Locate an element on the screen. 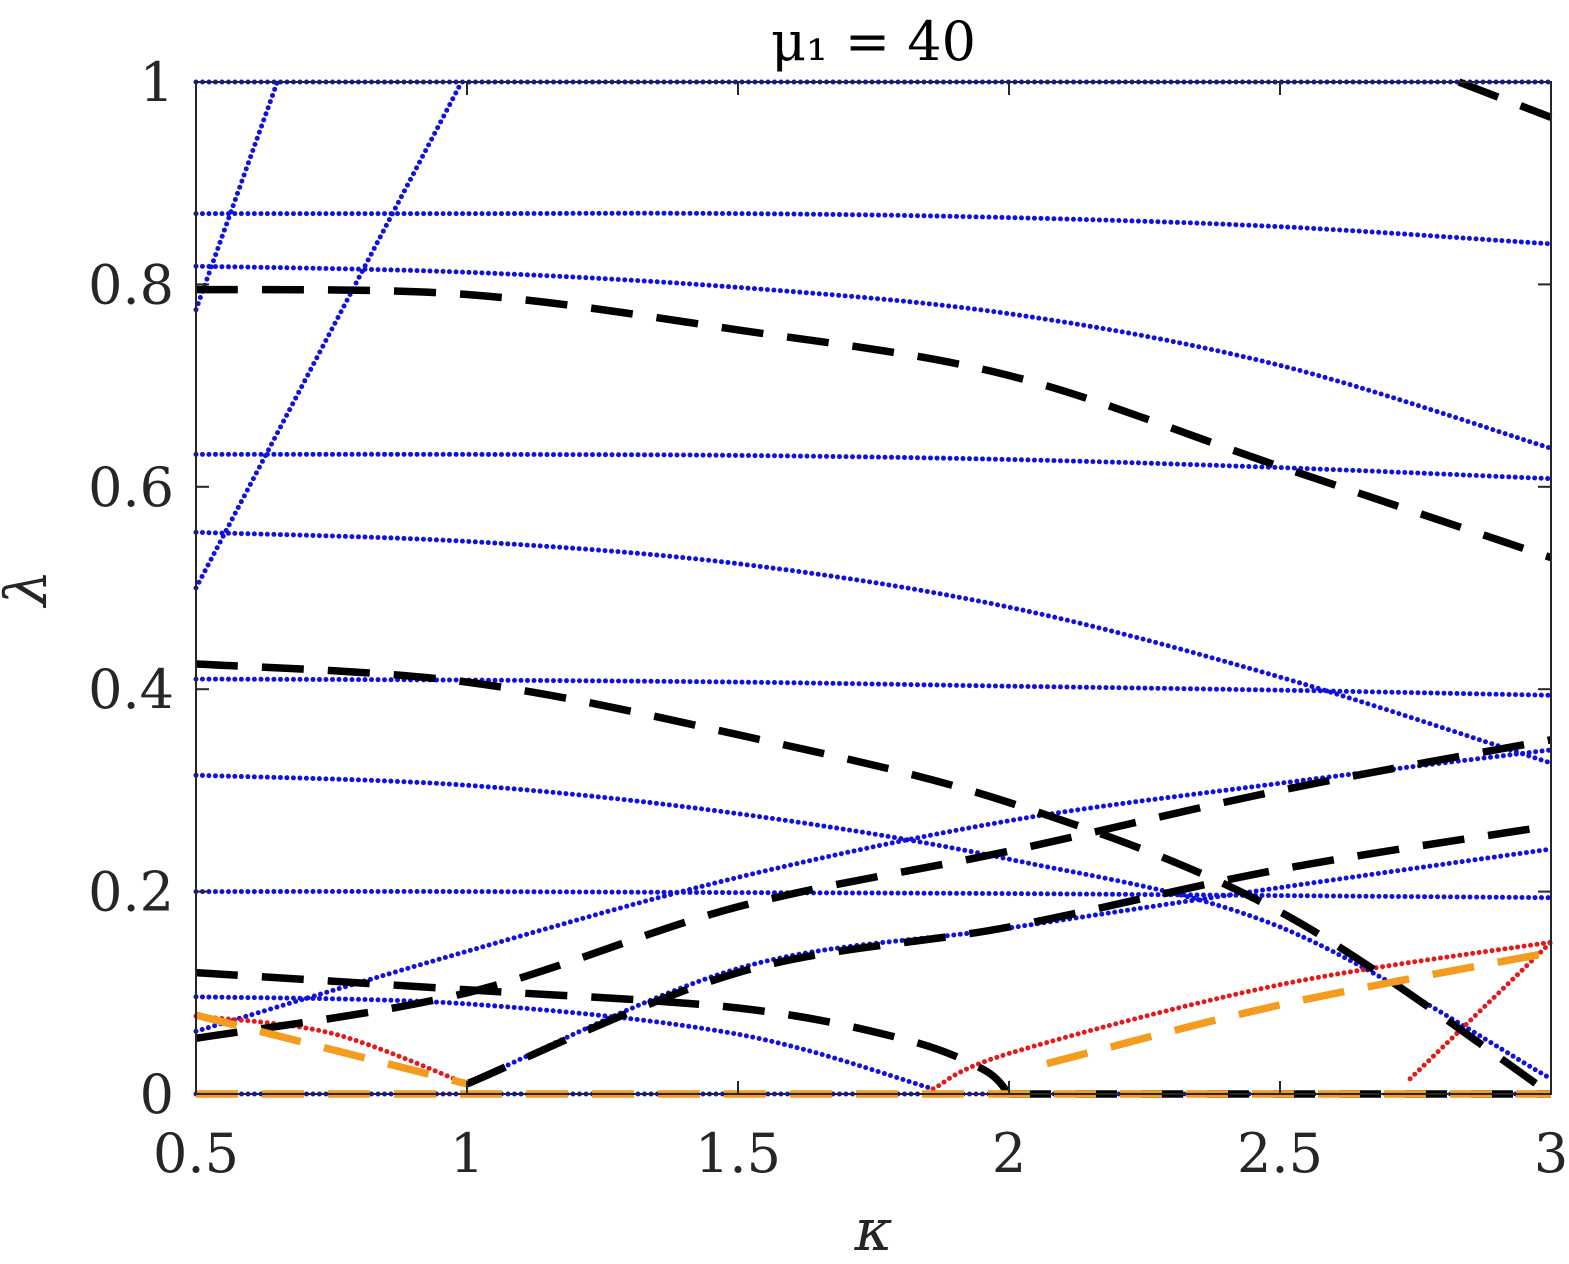  series-20-black-dashed is located at coordinates (603, 1032).